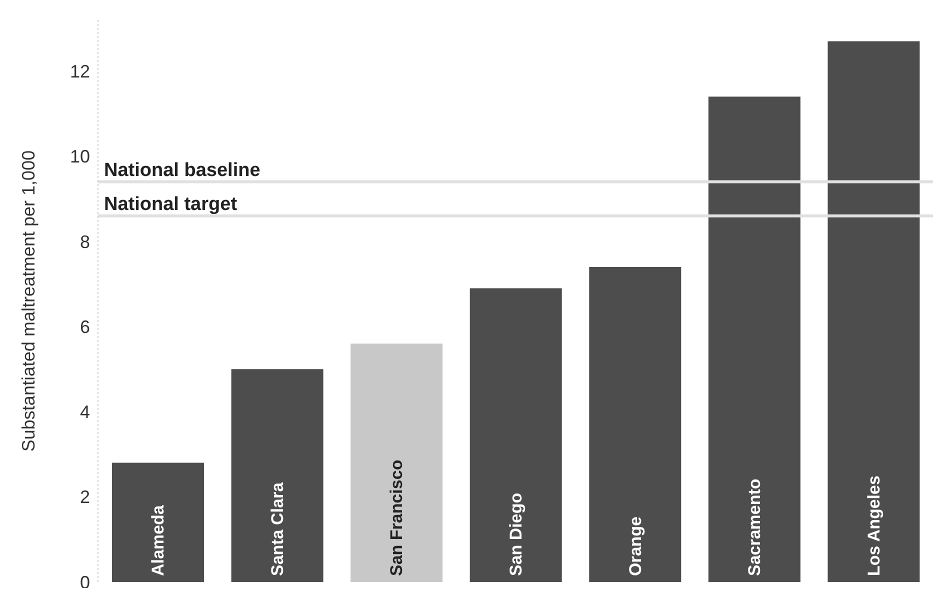  Describe the element at coordinates (182, 170) in the screenshot. I see `ref-line-label: National baseline` at that location.